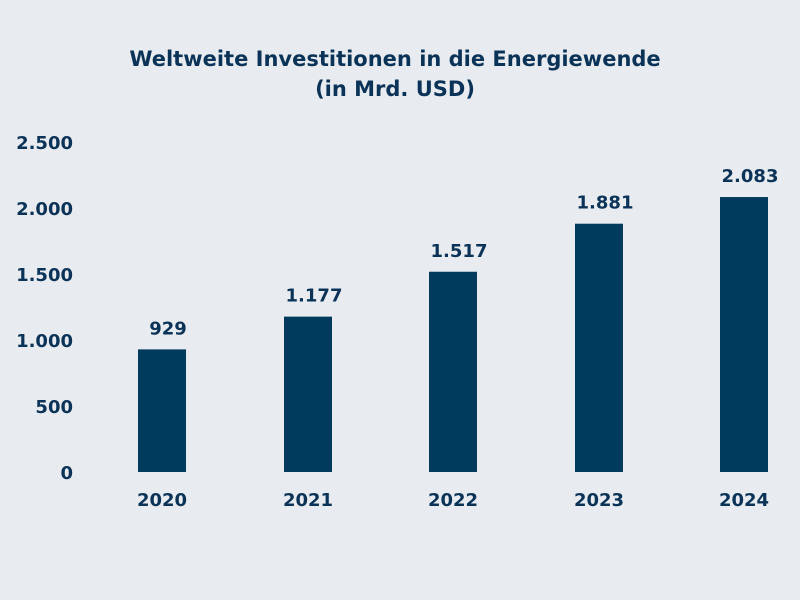  Describe the element at coordinates (744, 500) in the screenshot. I see `x-tick-label: 2024` at that location.